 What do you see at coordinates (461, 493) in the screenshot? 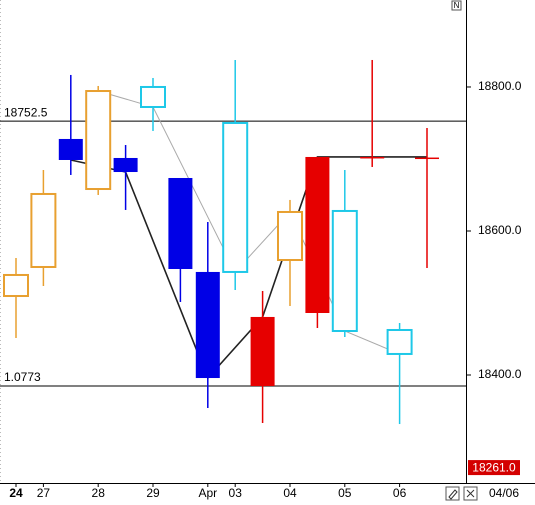
I see `tool-icons` at bounding box center [461, 493].